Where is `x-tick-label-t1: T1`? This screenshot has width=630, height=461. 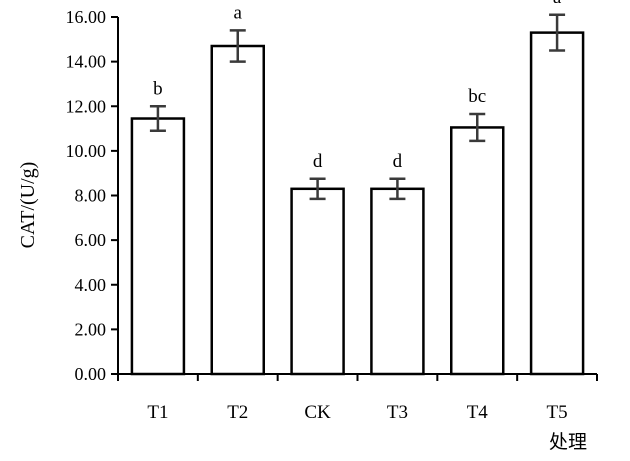
x-tick-label-t1: T1 is located at coordinates (157, 412).